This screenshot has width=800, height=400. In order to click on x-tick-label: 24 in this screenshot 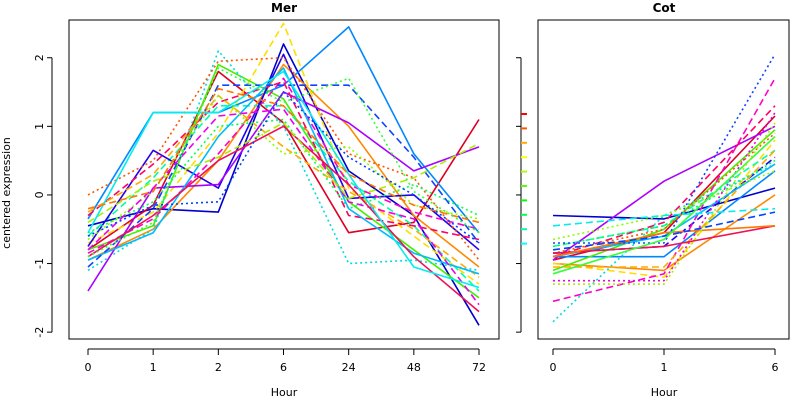, I will do `click(349, 367)`.